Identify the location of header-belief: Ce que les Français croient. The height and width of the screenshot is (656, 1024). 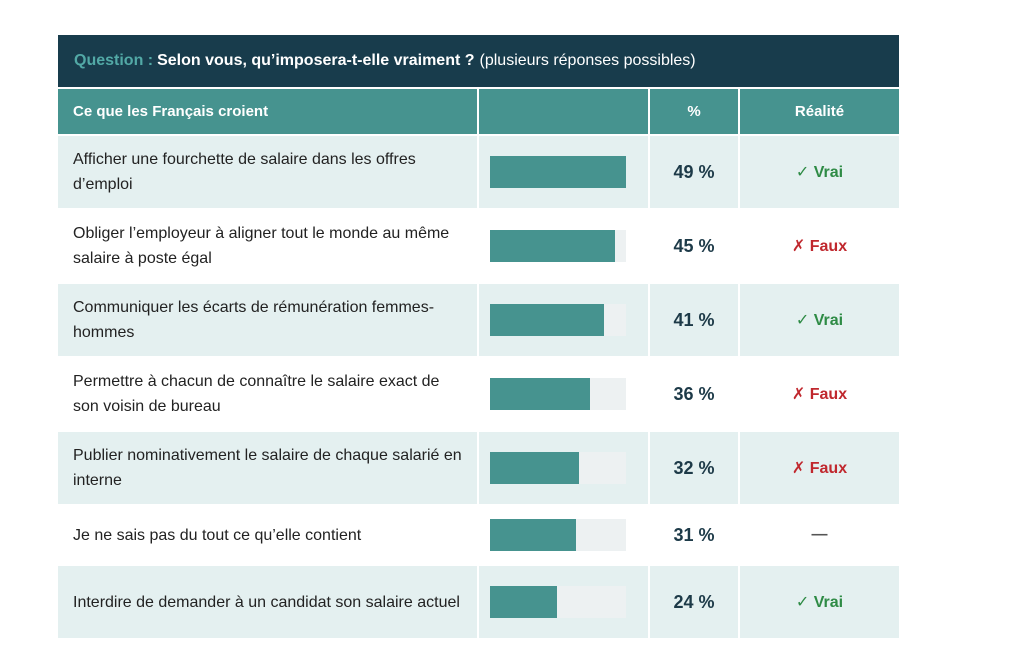
(268, 112).